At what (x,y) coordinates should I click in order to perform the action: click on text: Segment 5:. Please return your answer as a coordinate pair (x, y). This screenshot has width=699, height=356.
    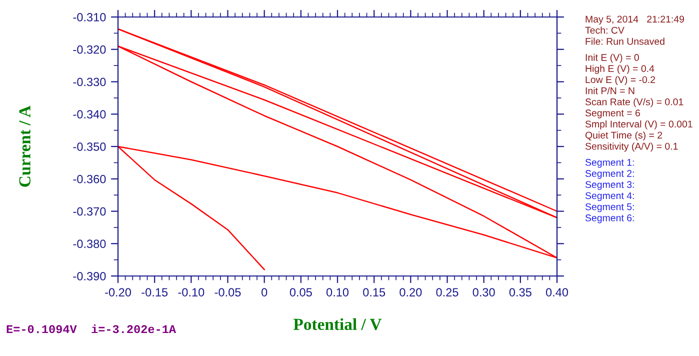
    Looking at the image, I should click on (609, 207).